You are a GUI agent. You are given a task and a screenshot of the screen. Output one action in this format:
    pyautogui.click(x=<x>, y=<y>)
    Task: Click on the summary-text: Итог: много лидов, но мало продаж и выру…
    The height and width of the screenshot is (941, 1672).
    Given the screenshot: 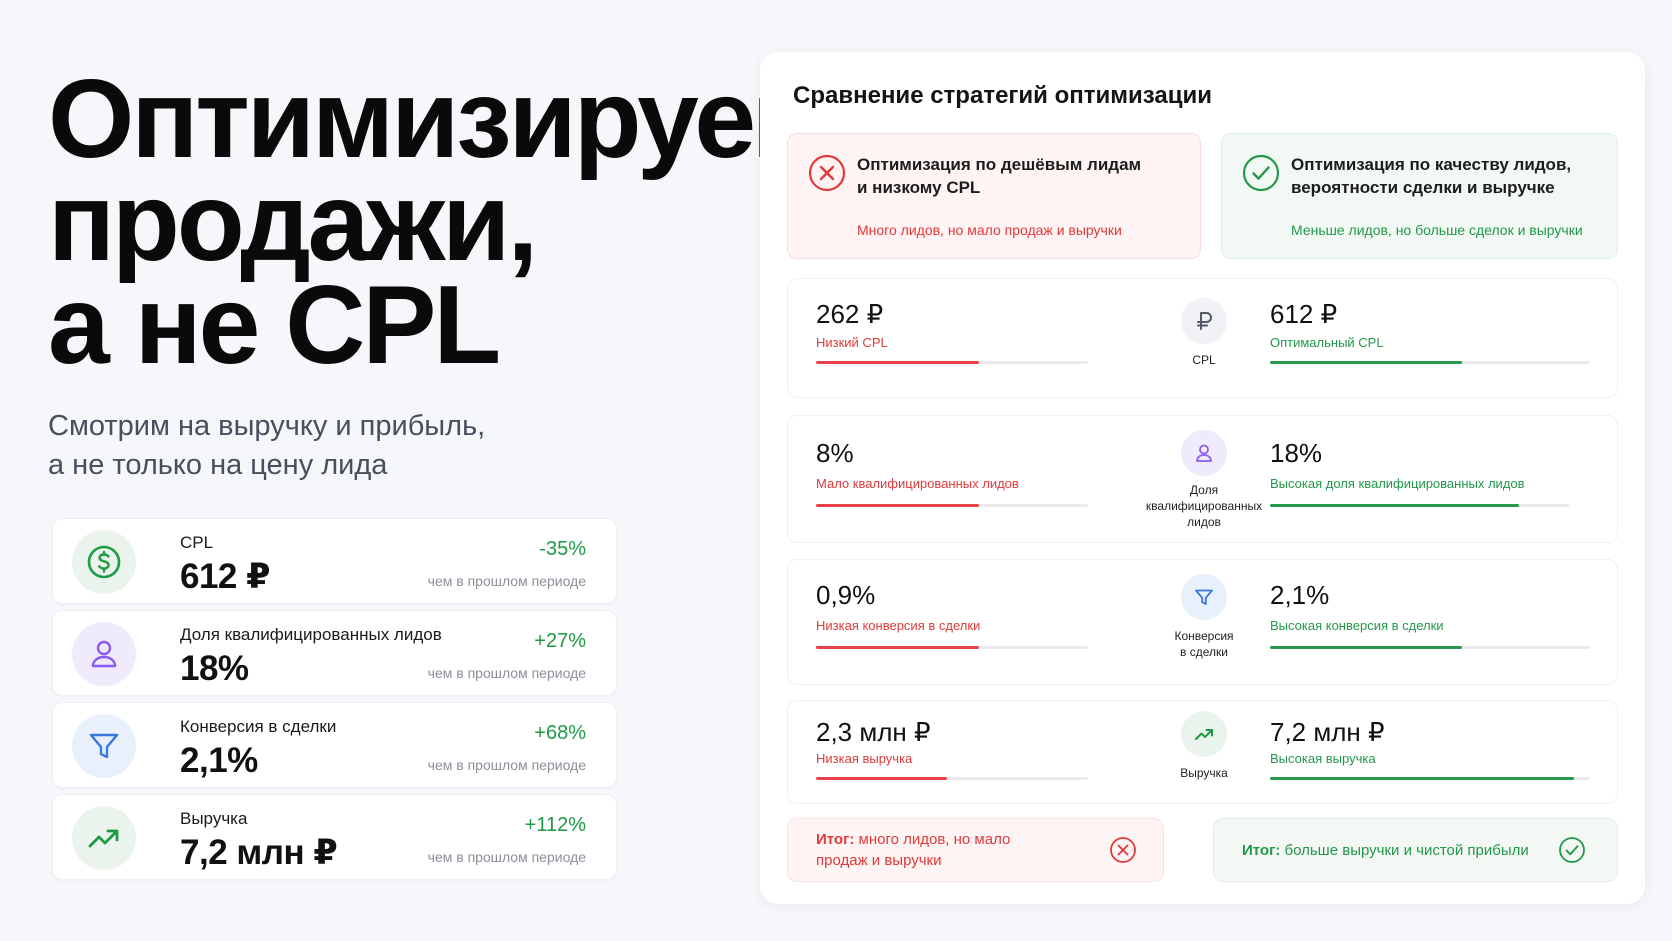 What is the action you would take?
    pyautogui.click(x=913, y=850)
    